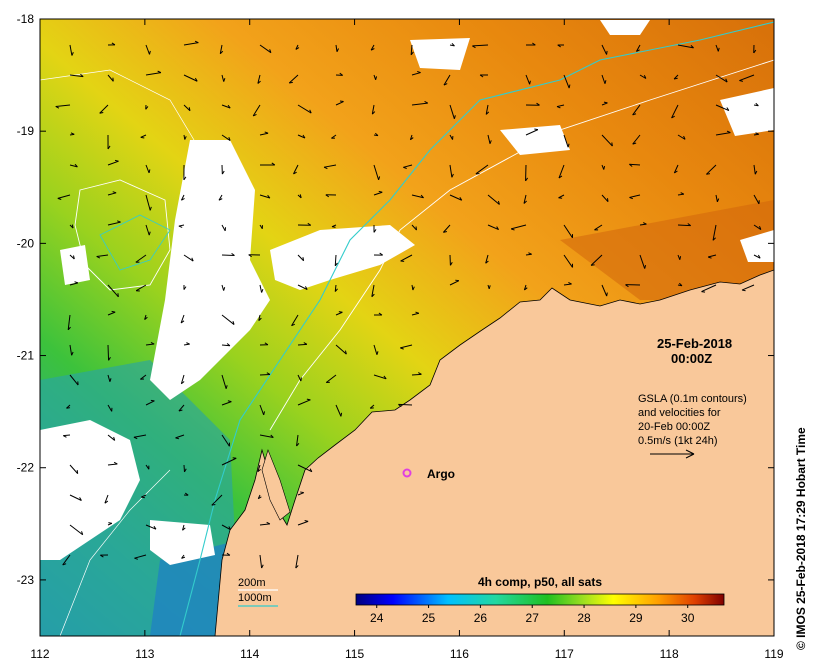  I want to click on x-tick-label: 117, so click(564, 654).